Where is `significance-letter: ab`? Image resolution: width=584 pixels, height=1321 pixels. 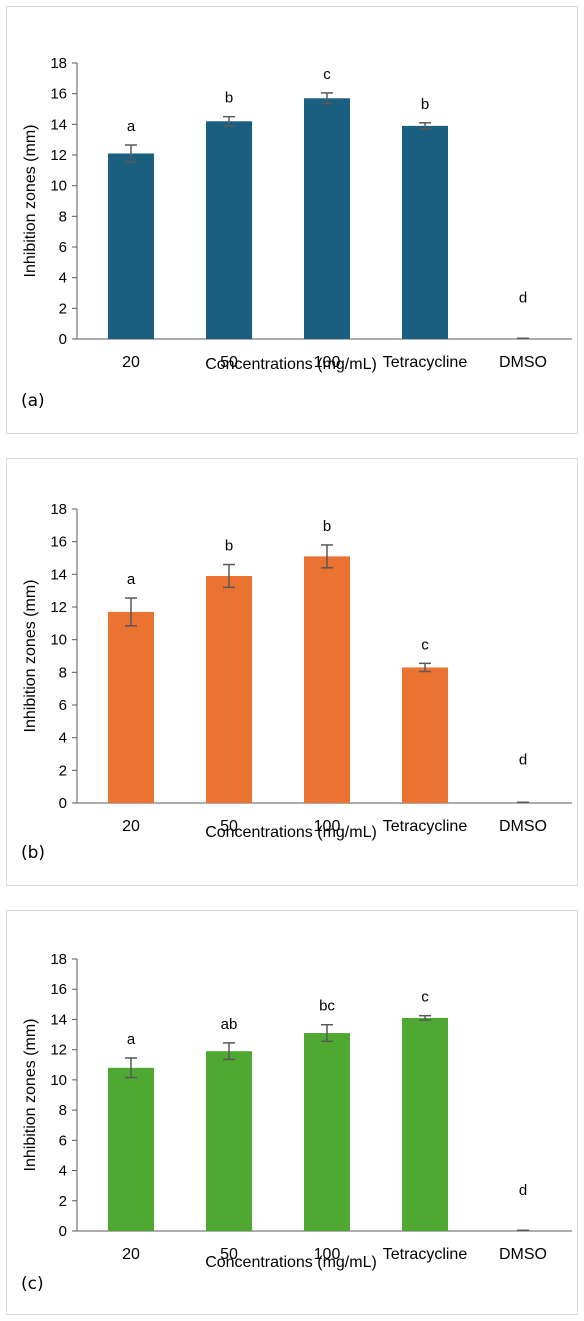
significance-letter: ab is located at coordinates (229, 1024).